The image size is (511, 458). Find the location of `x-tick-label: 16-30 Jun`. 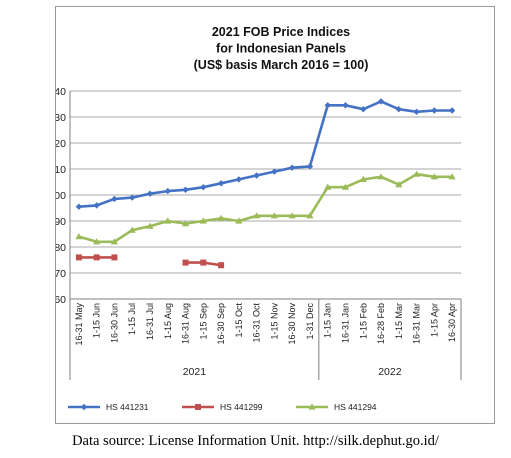

x-tick-label: 16-30 Jun is located at coordinates (114, 323).